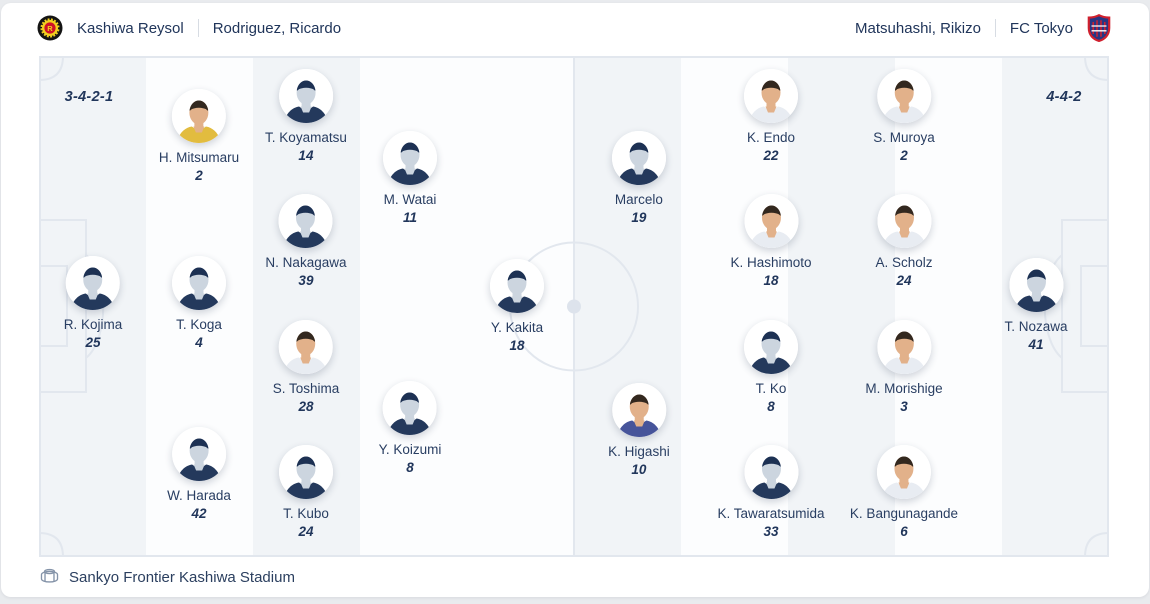 Image resolution: width=1150 pixels, height=604 pixels. What do you see at coordinates (904, 240) in the screenshot?
I see `player: A. Scholz 24` at bounding box center [904, 240].